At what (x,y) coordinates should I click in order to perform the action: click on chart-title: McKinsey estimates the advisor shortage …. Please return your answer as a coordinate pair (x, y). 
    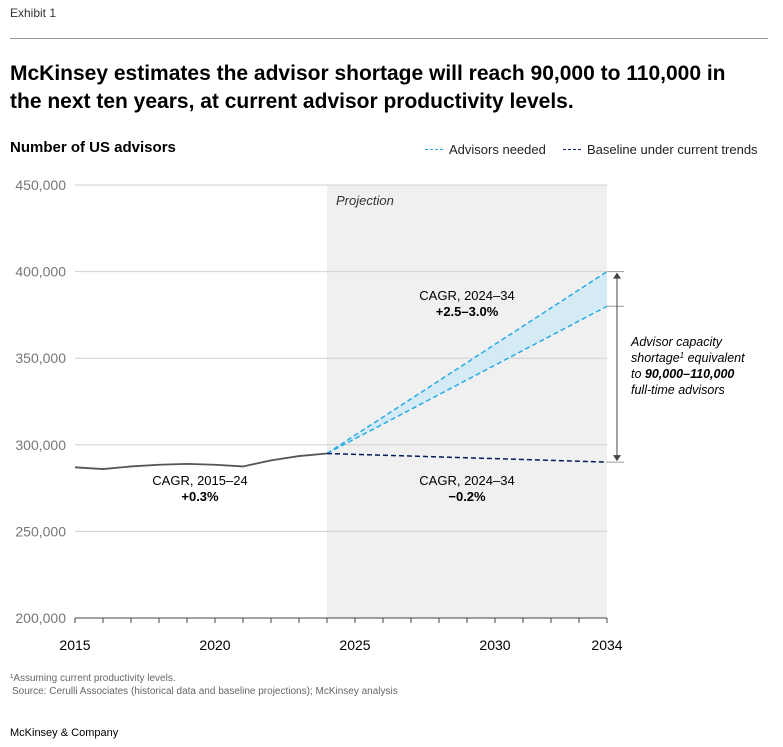
    Looking at the image, I should click on (368, 87).